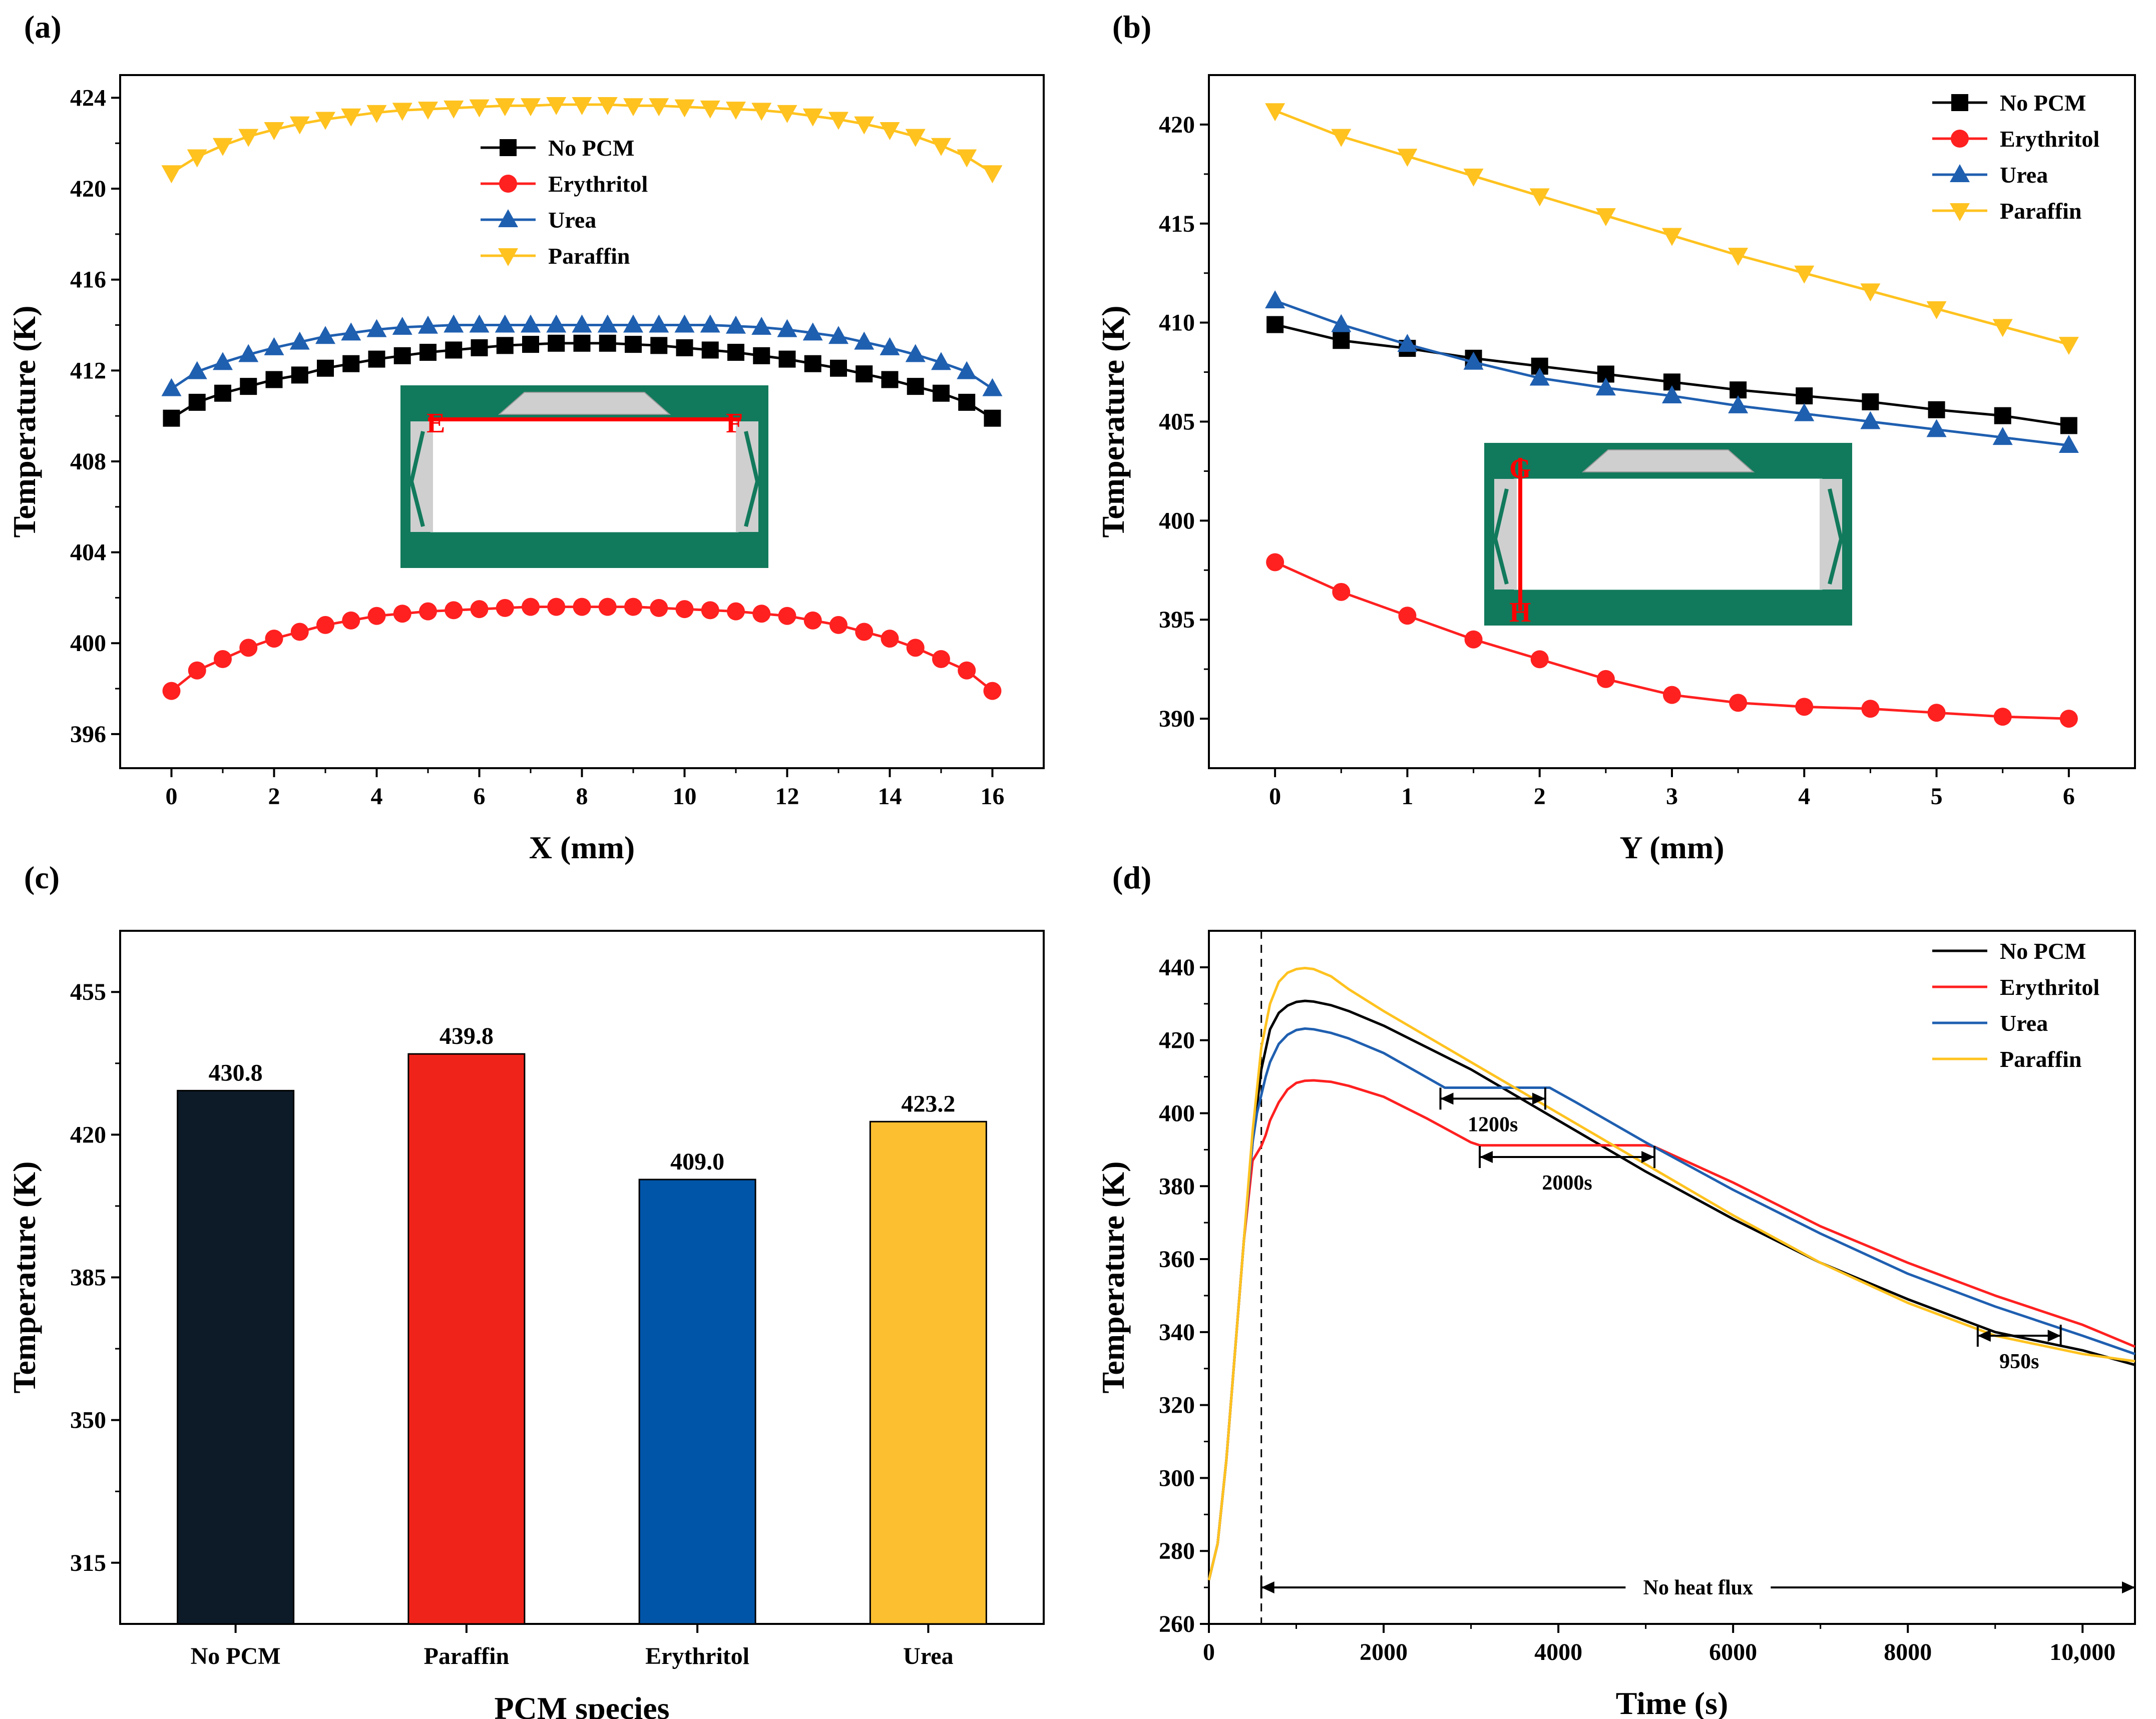 This screenshot has width=2156, height=1719. Describe the element at coordinates (1937, 796) in the screenshot. I see `x-tick-label: 5` at that location.